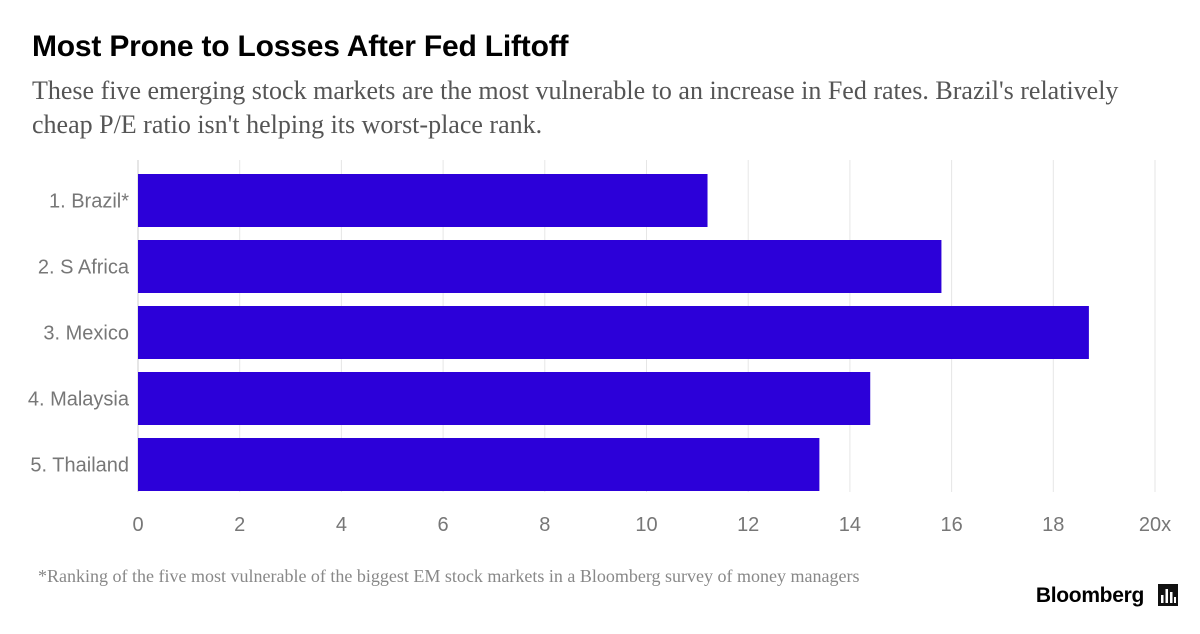  What do you see at coordinates (79, 400) in the screenshot?
I see `category-label: 4. Malaysia` at bounding box center [79, 400].